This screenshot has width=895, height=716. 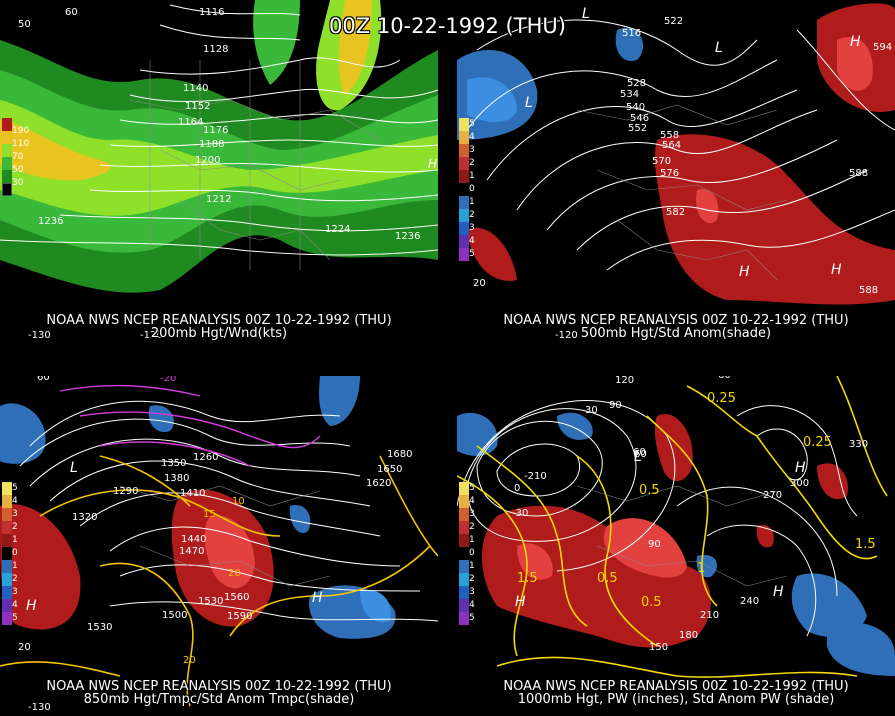 What do you see at coordinates (591, 410) in the screenshot?
I see `contour-label: 30` at bounding box center [591, 410].